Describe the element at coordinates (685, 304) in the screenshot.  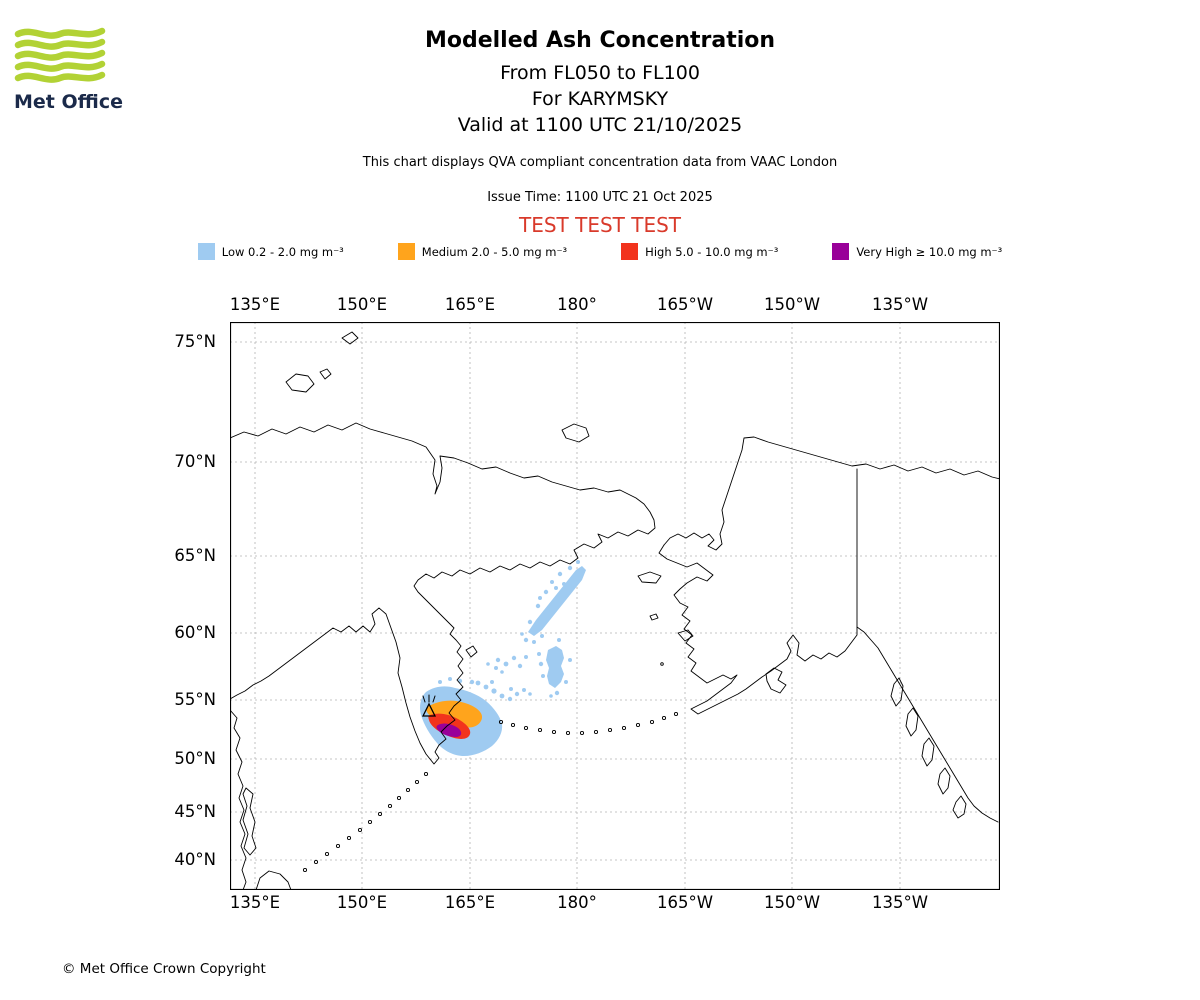
I see `x-tick-top-165w: 165°W` at that location.